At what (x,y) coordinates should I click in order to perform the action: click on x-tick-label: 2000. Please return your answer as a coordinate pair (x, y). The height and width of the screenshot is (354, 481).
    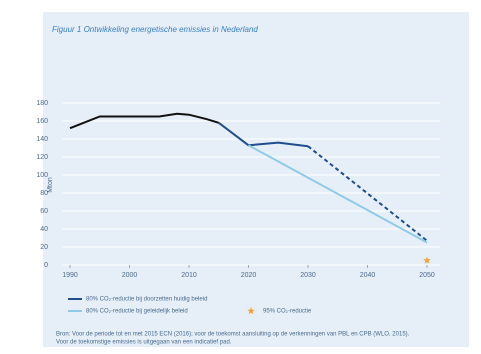
    Looking at the image, I should click on (130, 275).